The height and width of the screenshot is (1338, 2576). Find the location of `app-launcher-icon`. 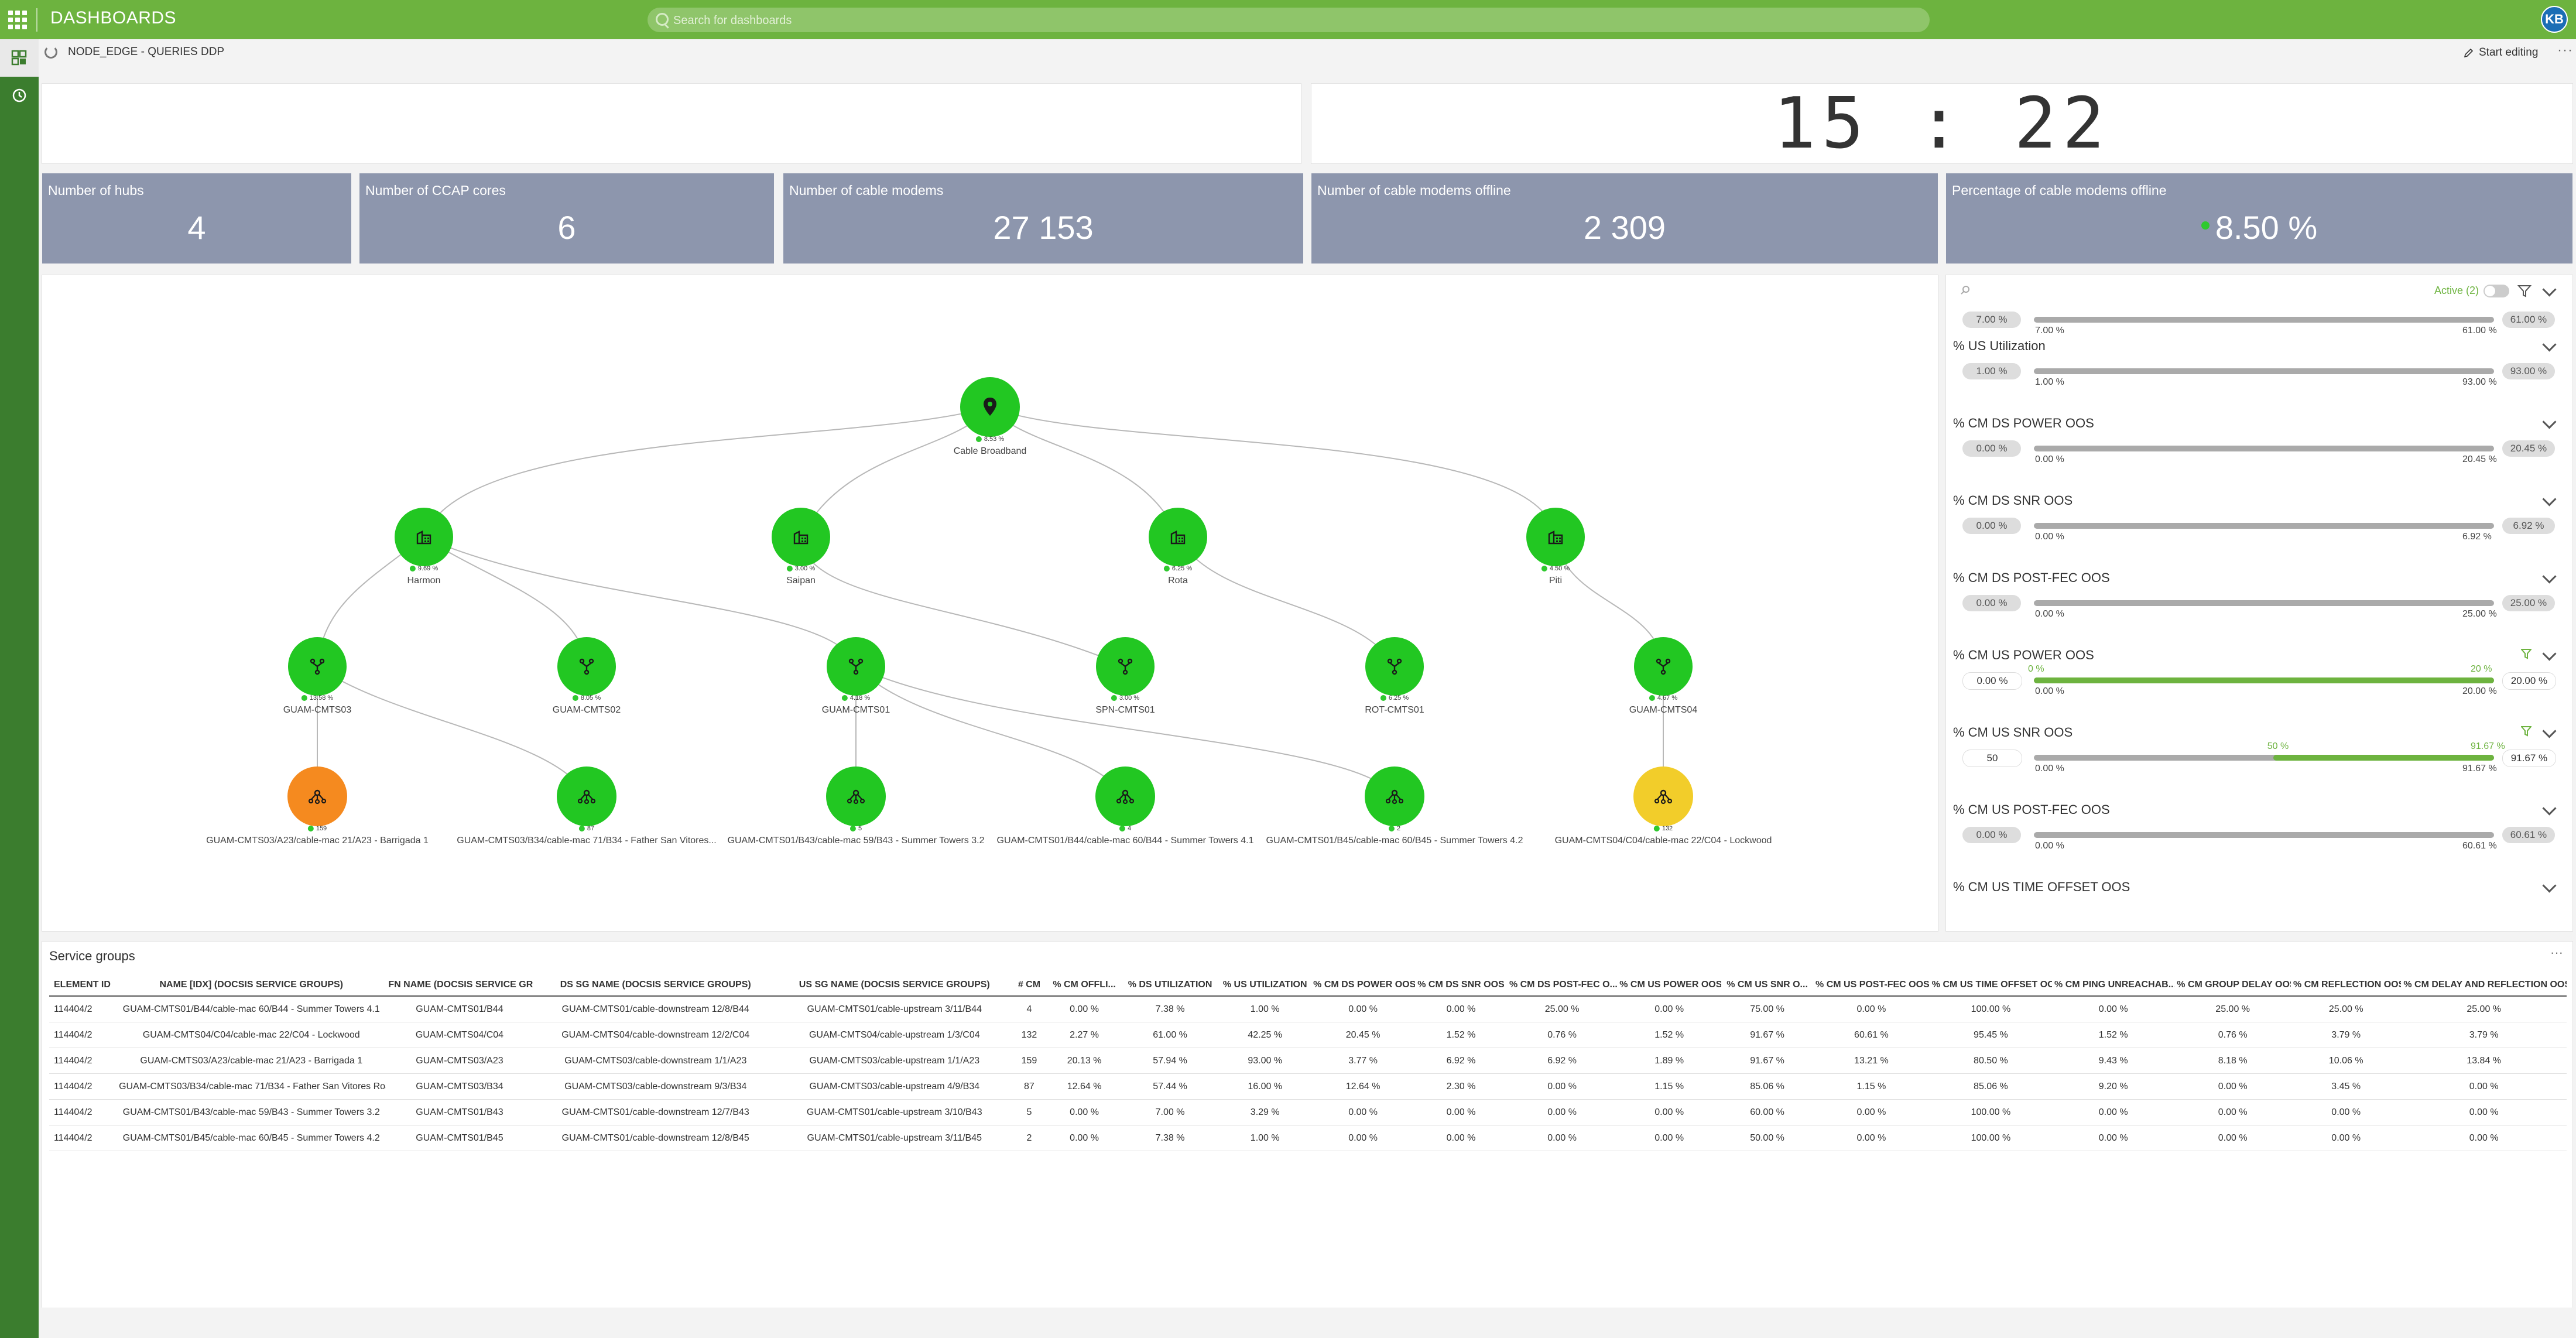

app-launcher-icon is located at coordinates (17, 20).